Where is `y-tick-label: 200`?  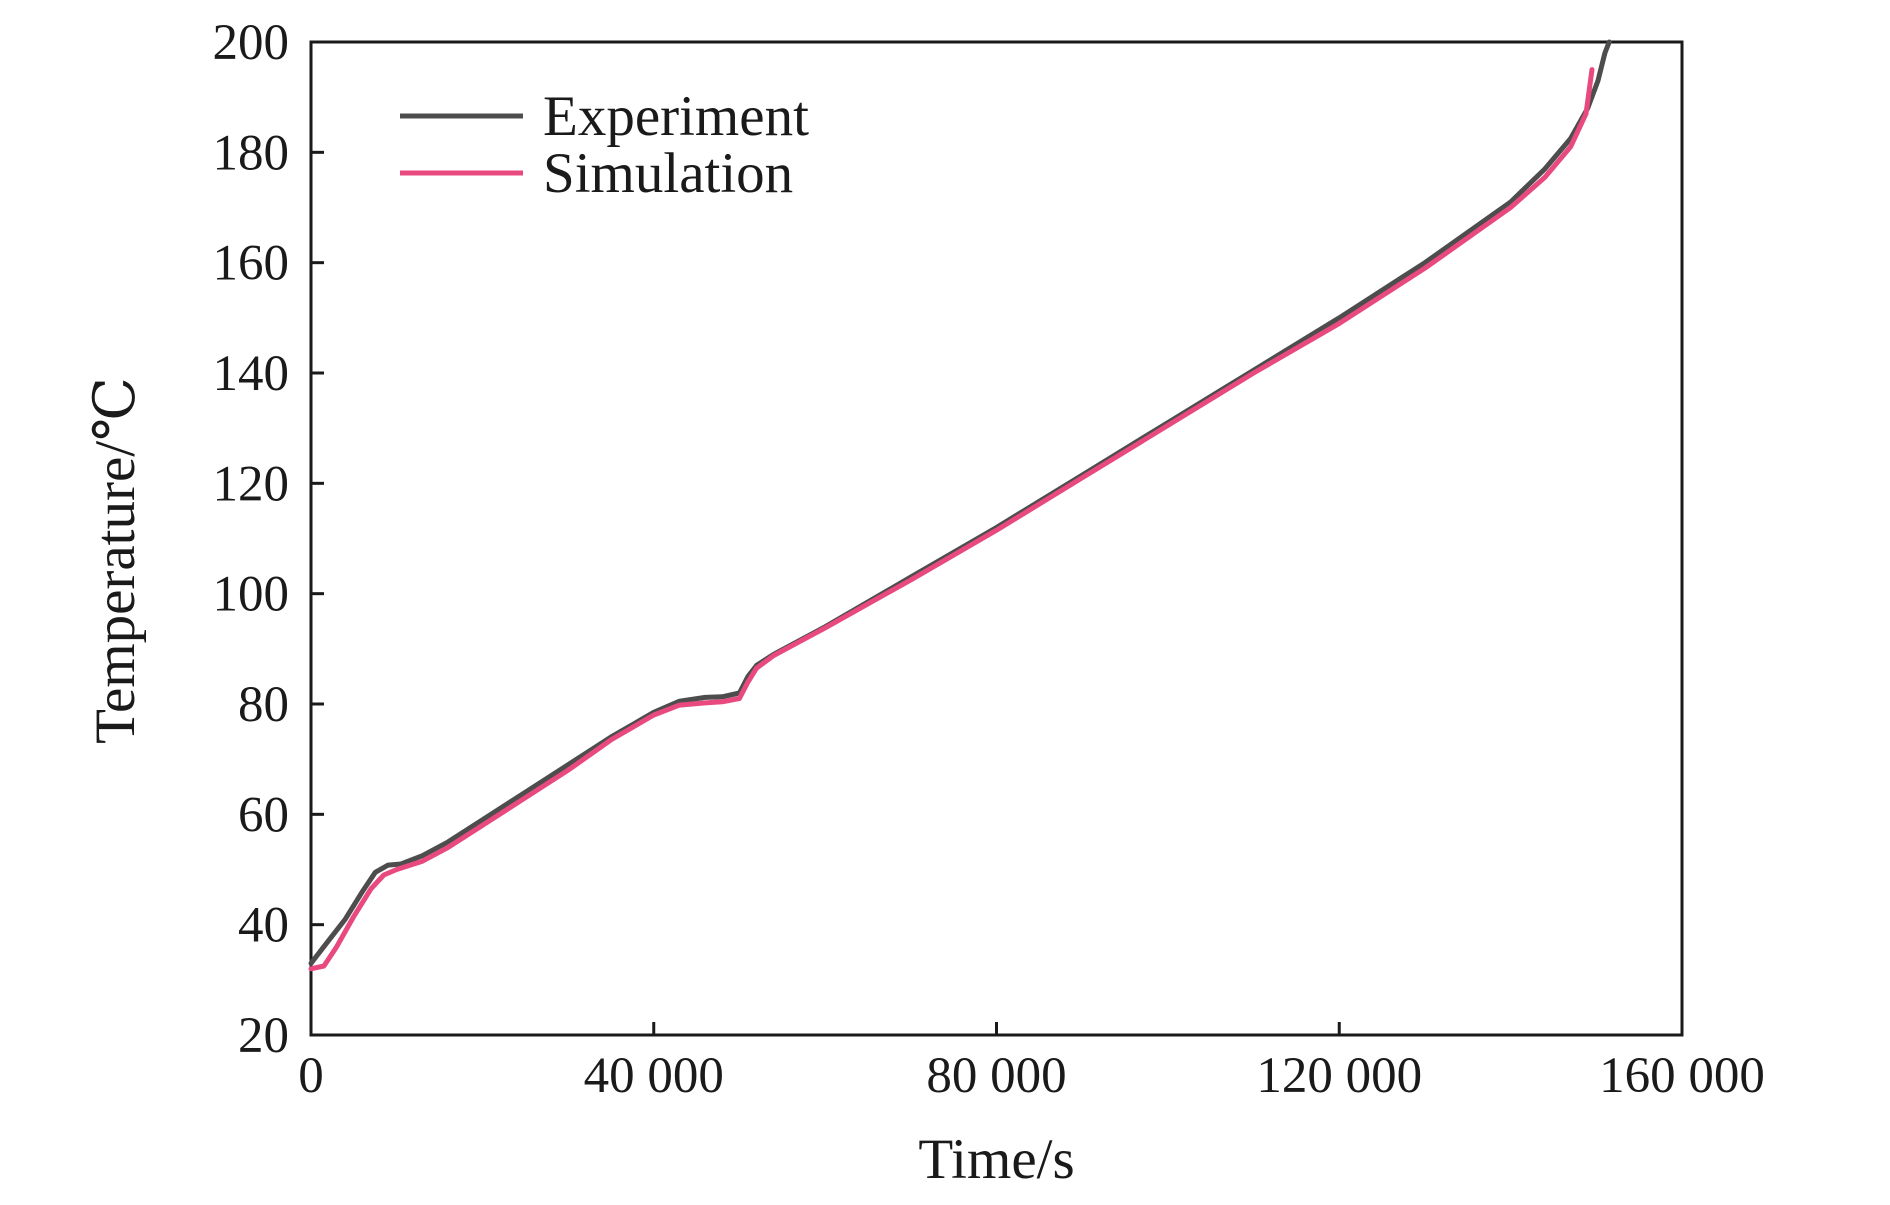 y-tick-label: 200 is located at coordinates (251, 43).